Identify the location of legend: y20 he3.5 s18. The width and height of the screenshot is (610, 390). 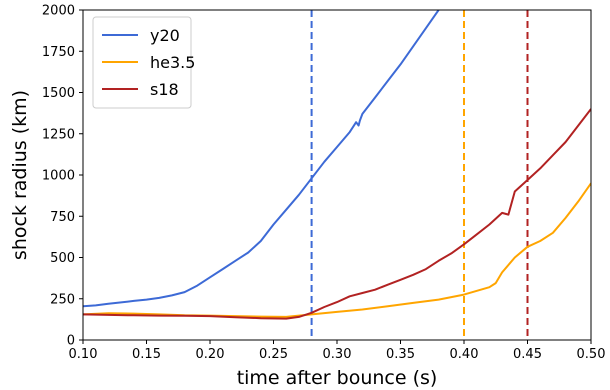
(143, 62).